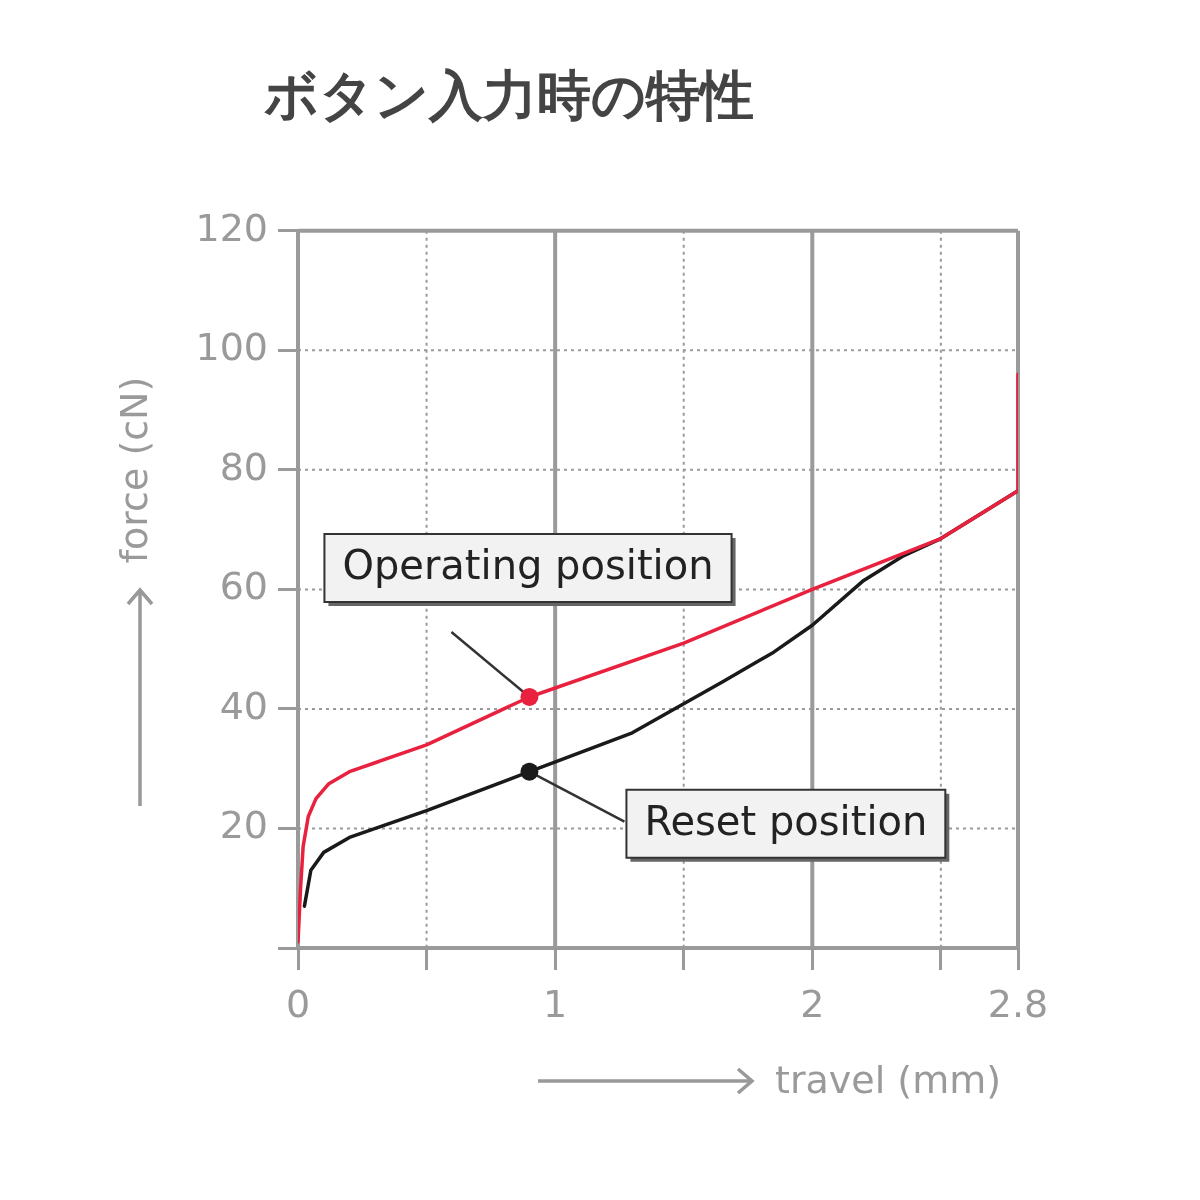 This screenshot has height=1200, width=1200. I want to click on x-tick-label: 2, so click(812, 1003).